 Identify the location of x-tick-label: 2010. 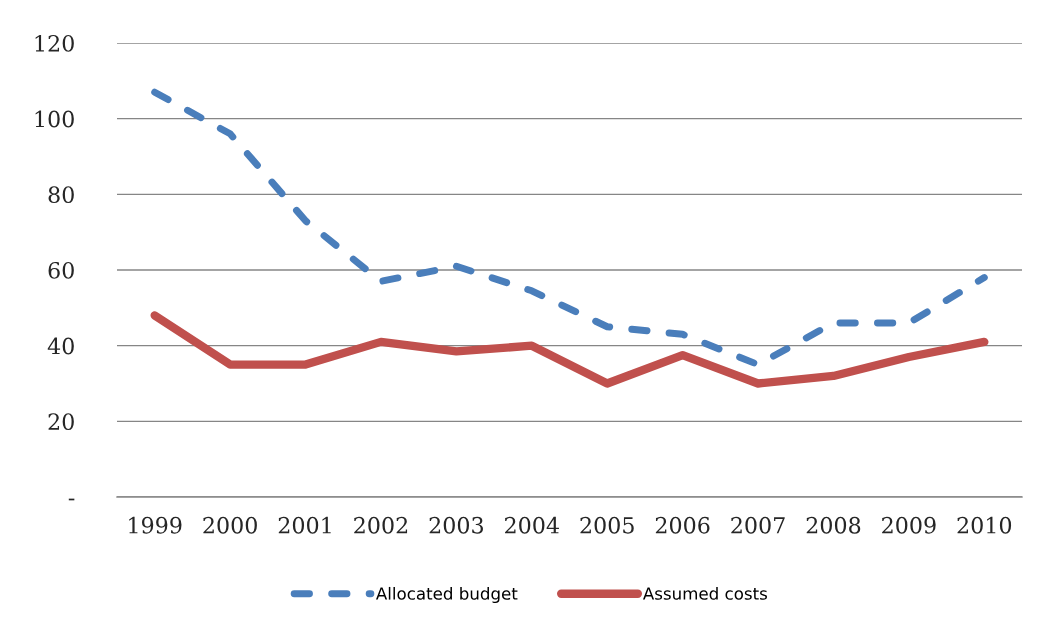
(984, 525).